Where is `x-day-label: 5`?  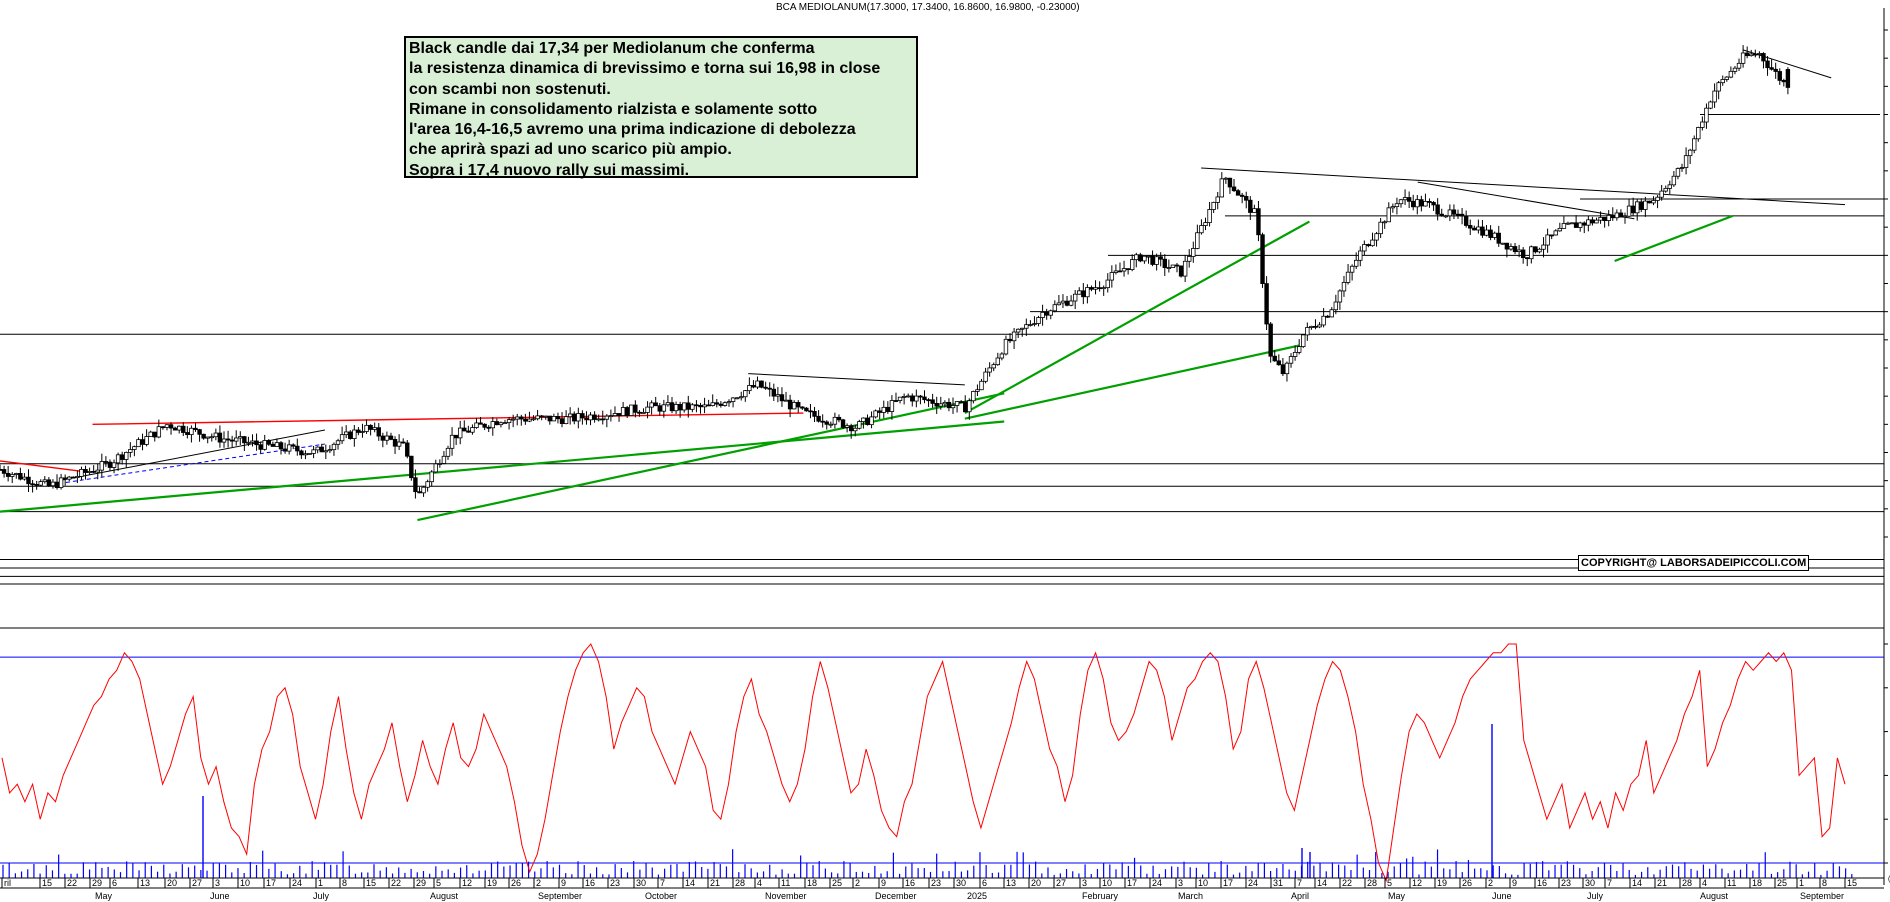 x-day-label: 5 is located at coordinates (438, 883).